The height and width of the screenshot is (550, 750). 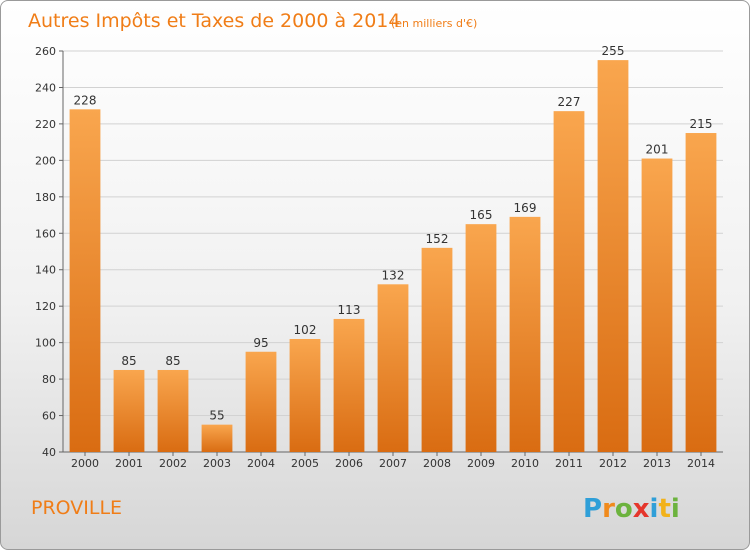 I want to click on bar-2005, so click(x=305, y=395).